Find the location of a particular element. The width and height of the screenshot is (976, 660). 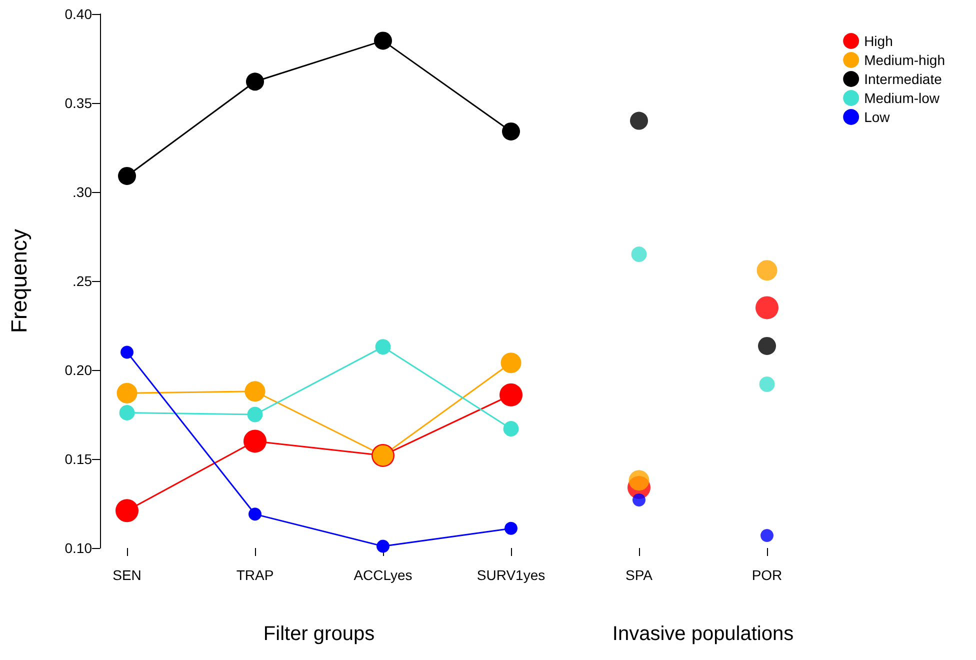

legend-label: Low is located at coordinates (877, 117).